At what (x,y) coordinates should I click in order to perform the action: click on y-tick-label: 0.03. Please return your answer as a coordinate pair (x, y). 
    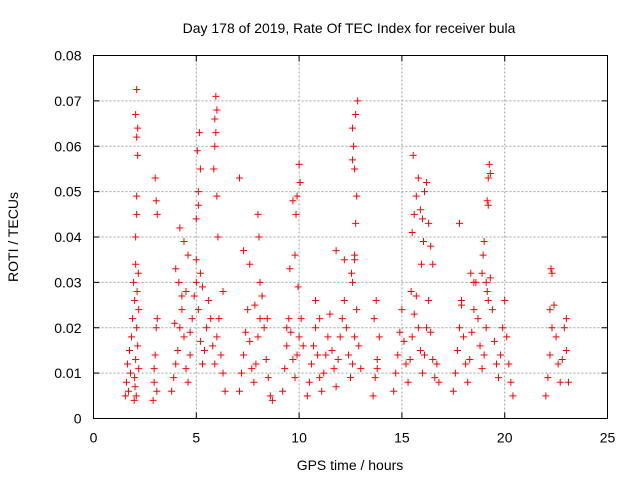
    Looking at the image, I should click on (67, 282).